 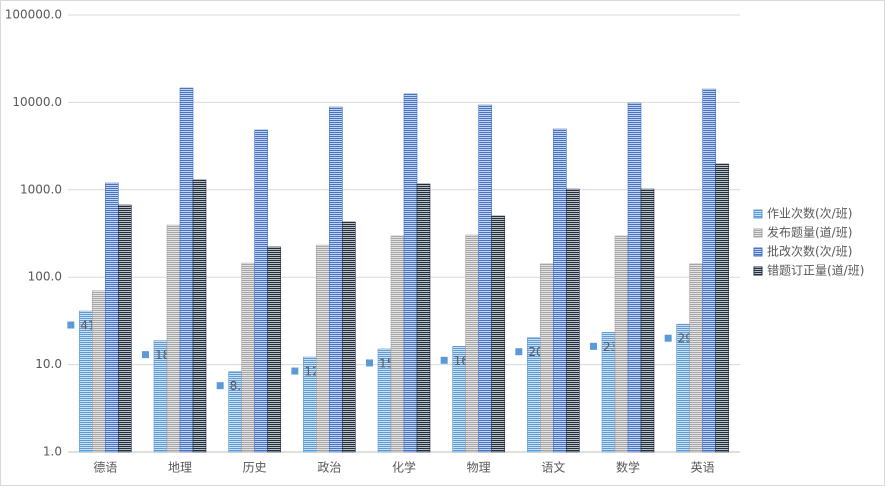 What do you see at coordinates (48, 364) in the screenshot?
I see `y-tick-label: 10.0` at bounding box center [48, 364].